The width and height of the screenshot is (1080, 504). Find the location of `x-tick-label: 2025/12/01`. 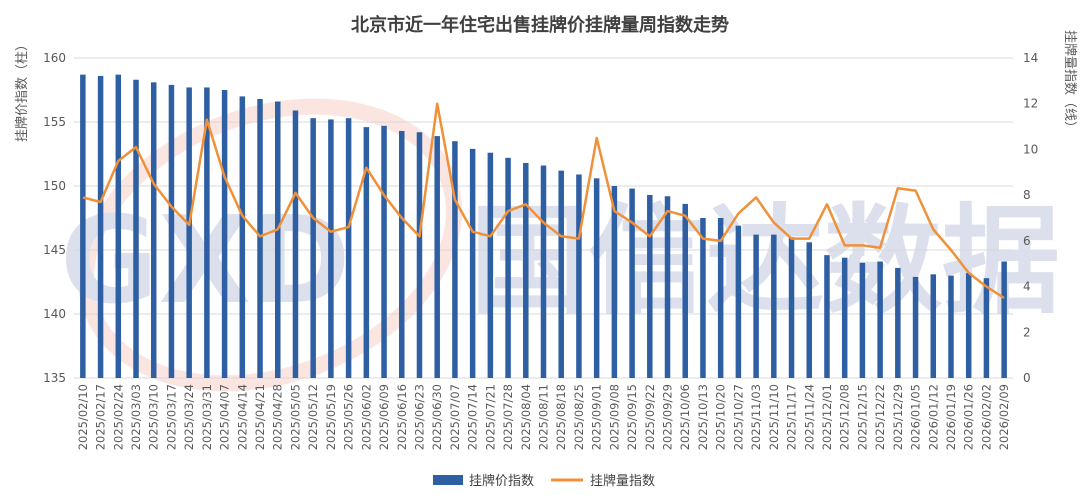

x-tick-label: 2025/12/01 is located at coordinates (827, 417).